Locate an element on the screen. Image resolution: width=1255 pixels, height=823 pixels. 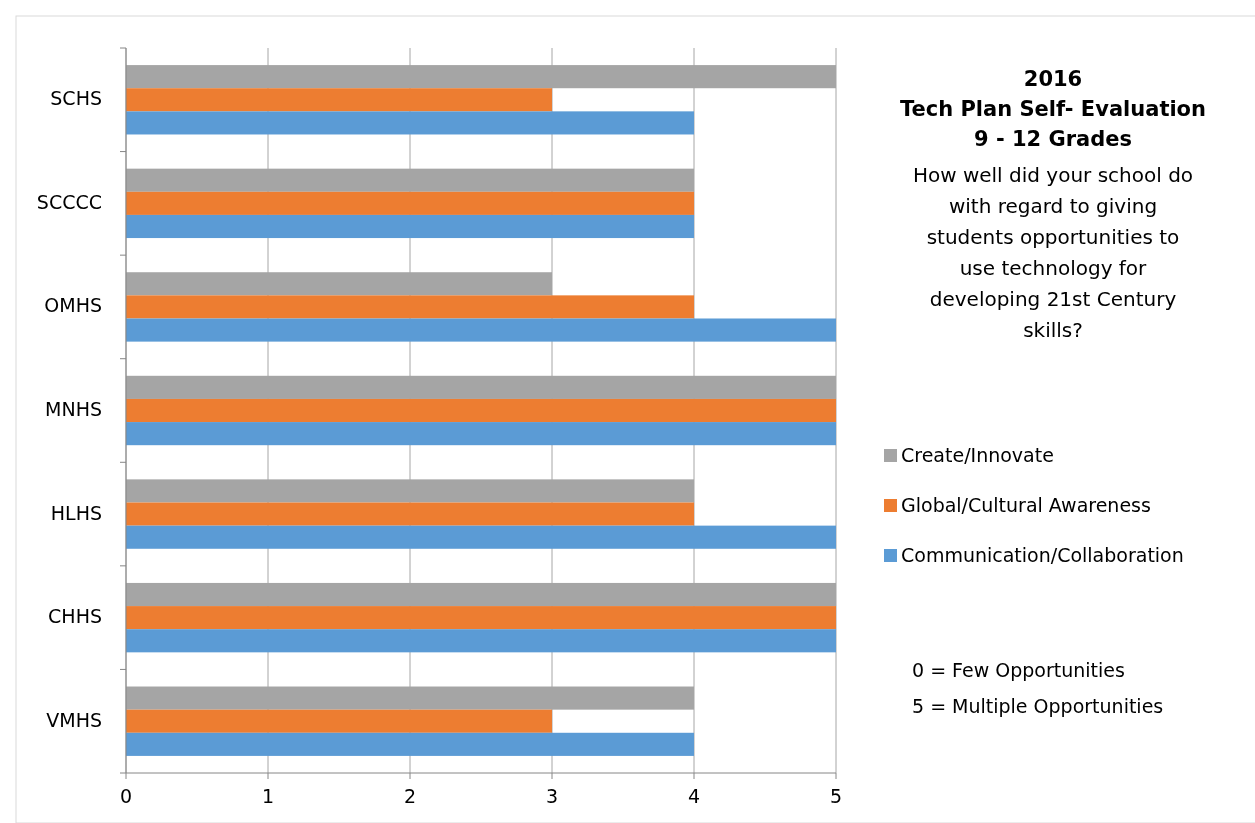
x-tick-label: 5 is located at coordinates (836, 796).